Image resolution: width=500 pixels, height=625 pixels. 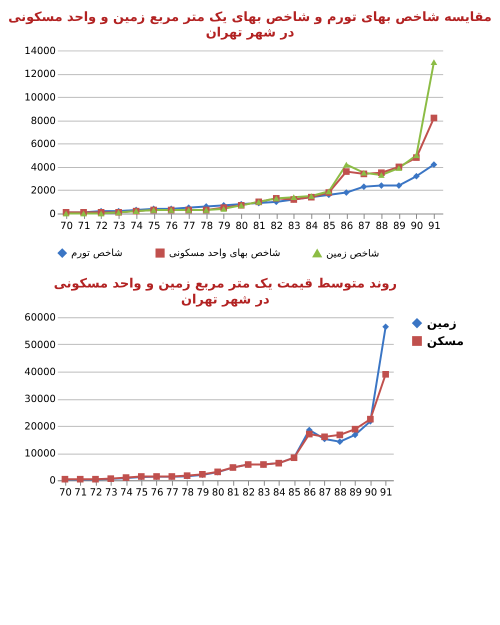 What do you see at coordinates (225, 284) in the screenshot?
I see `chart-title: روند متوسط قیمت یک متر مربع زمین و واحد مسکونی` at bounding box center [225, 284].